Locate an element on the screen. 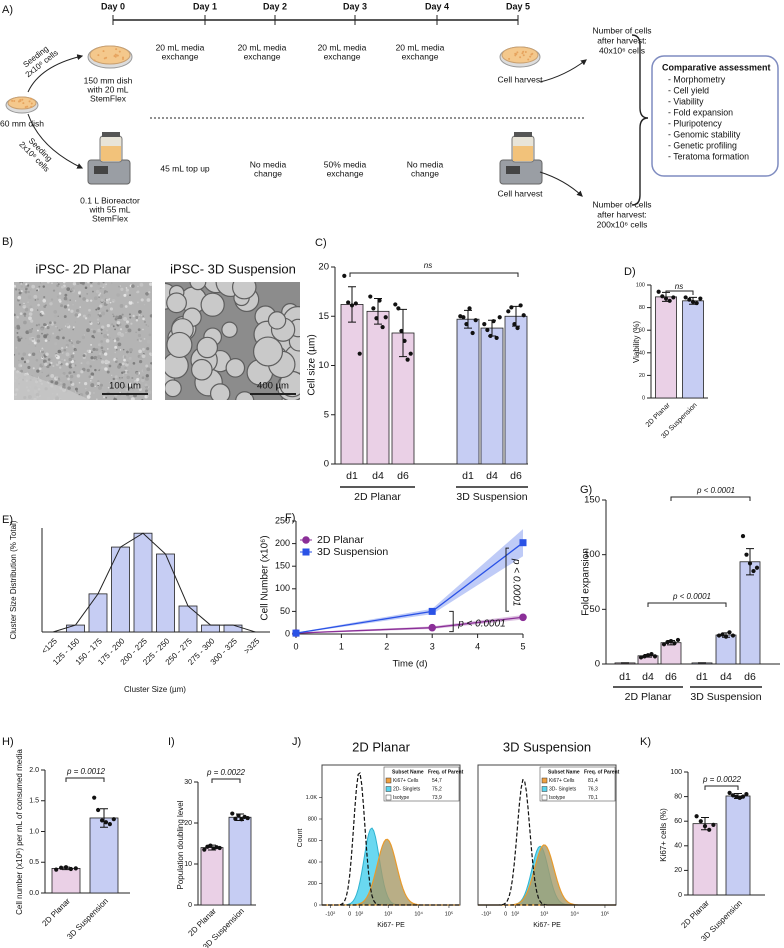 This screenshot has width=784, height=948. bioreactor-cap is located at coordinates (523, 134).